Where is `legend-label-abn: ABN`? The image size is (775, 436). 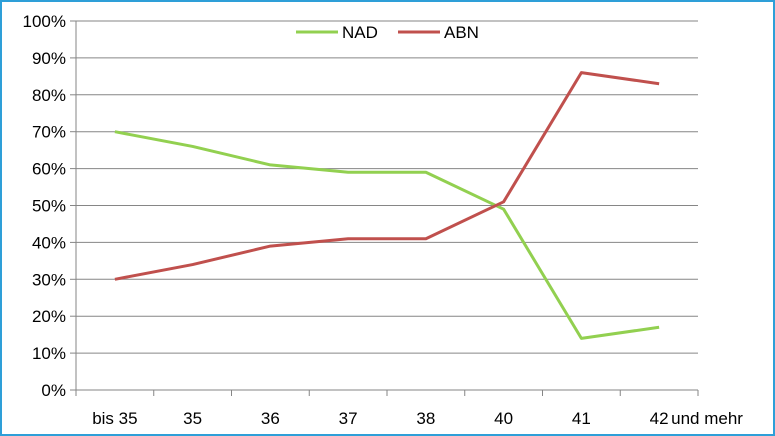 legend-label-abn: ABN is located at coordinates (461, 32).